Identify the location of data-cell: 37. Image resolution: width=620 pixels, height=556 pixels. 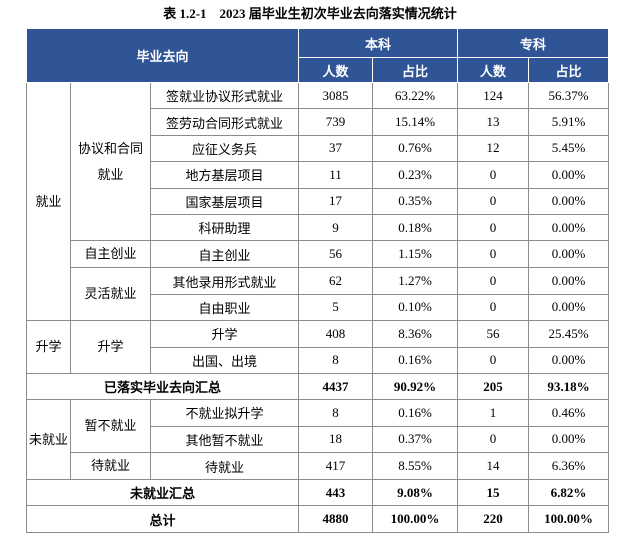
(336, 148).